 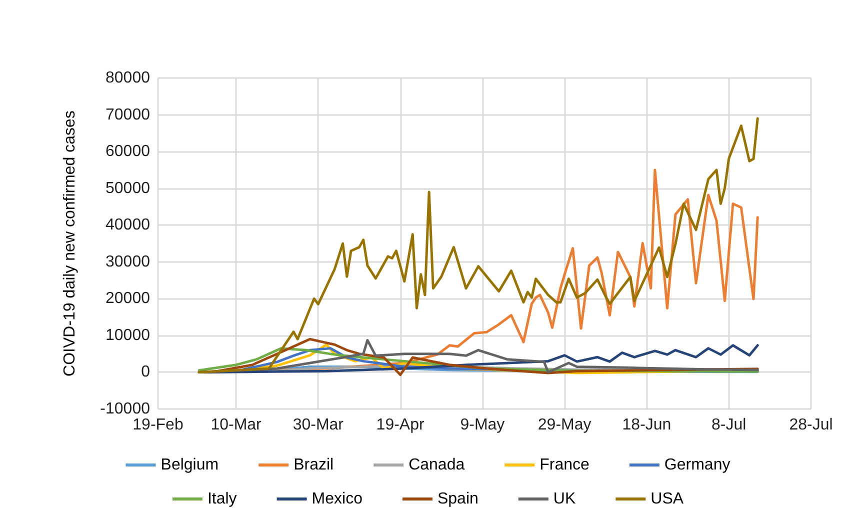 What do you see at coordinates (128, 78) in the screenshot?
I see `y-tick-label: 80000` at bounding box center [128, 78].